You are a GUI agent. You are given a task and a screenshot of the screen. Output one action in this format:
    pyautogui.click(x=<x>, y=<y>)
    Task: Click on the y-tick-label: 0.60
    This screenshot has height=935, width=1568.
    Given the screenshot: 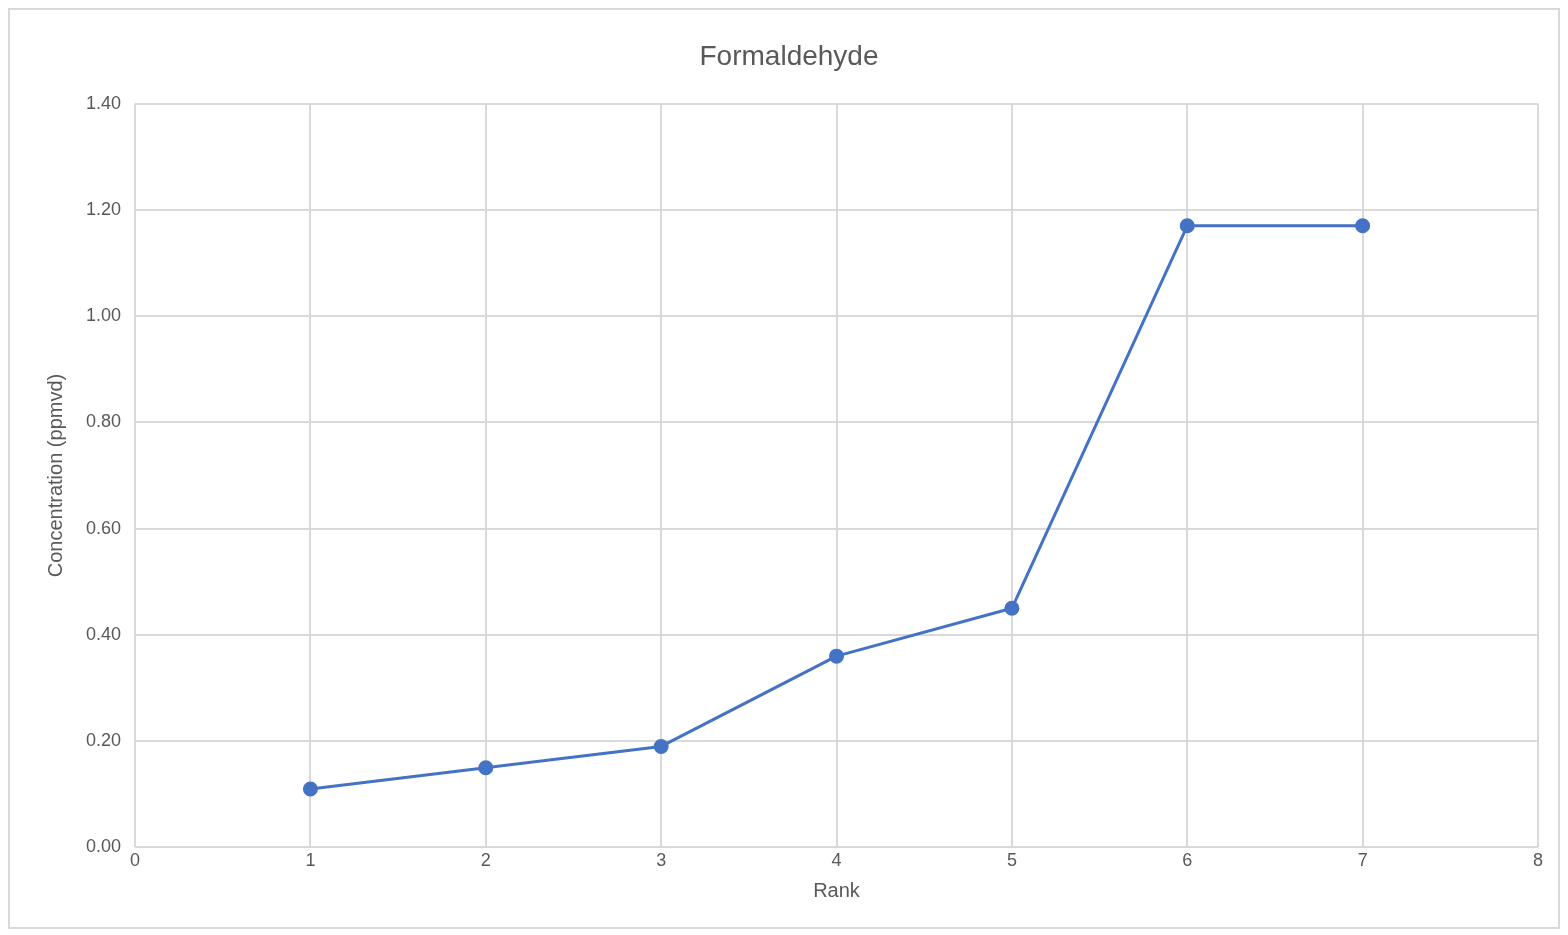 What is the action you would take?
    pyautogui.click(x=103, y=527)
    